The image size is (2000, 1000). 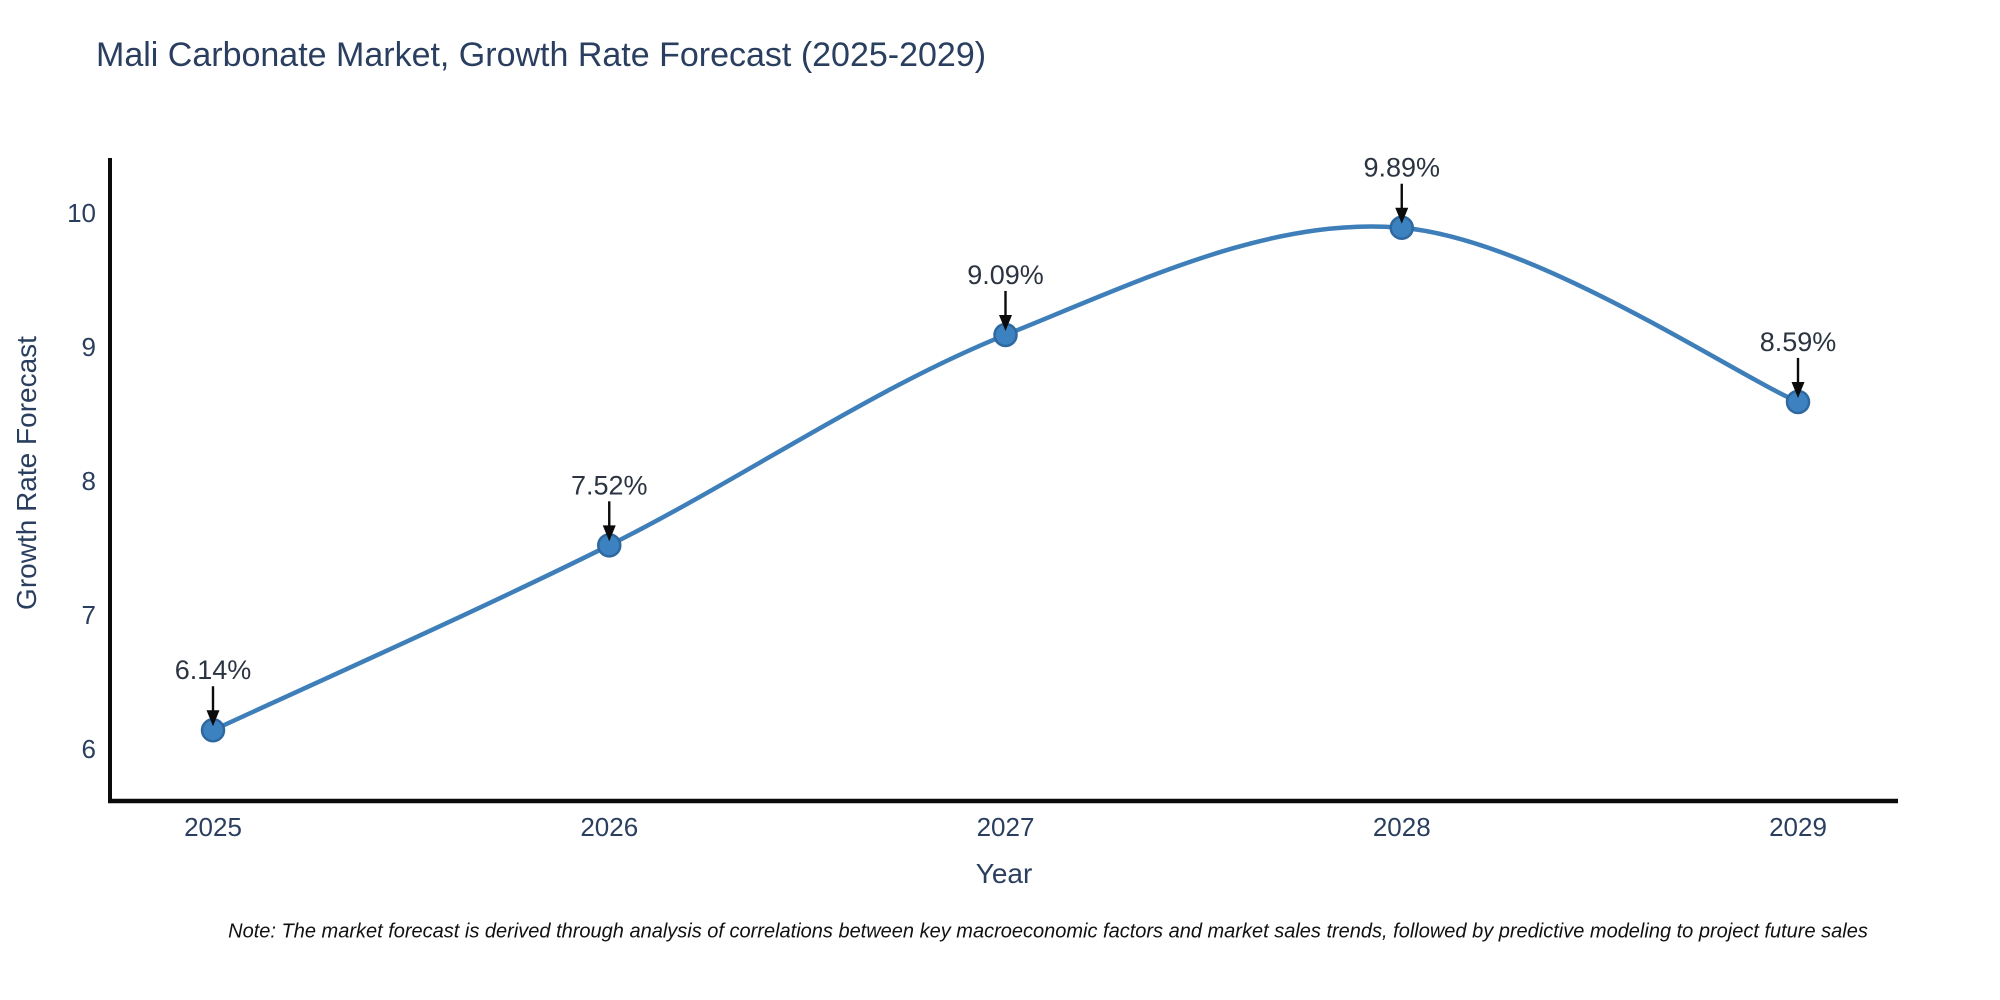 What do you see at coordinates (213, 670) in the screenshot?
I see `data-point-label: 6.14%` at bounding box center [213, 670].